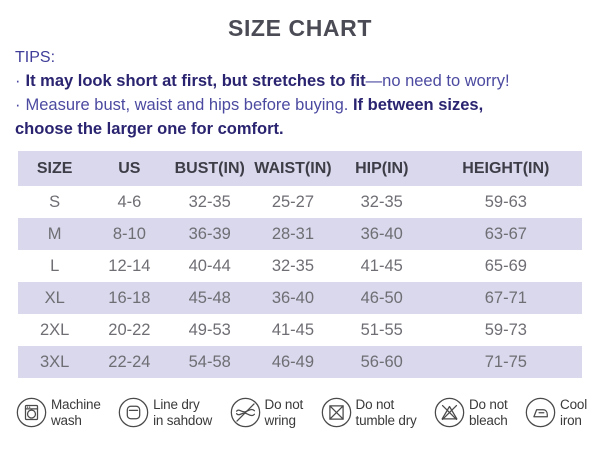 This screenshot has height=450, width=600. What do you see at coordinates (209, 168) in the screenshot?
I see `col-header-bust: BUST(IN)` at bounding box center [209, 168].